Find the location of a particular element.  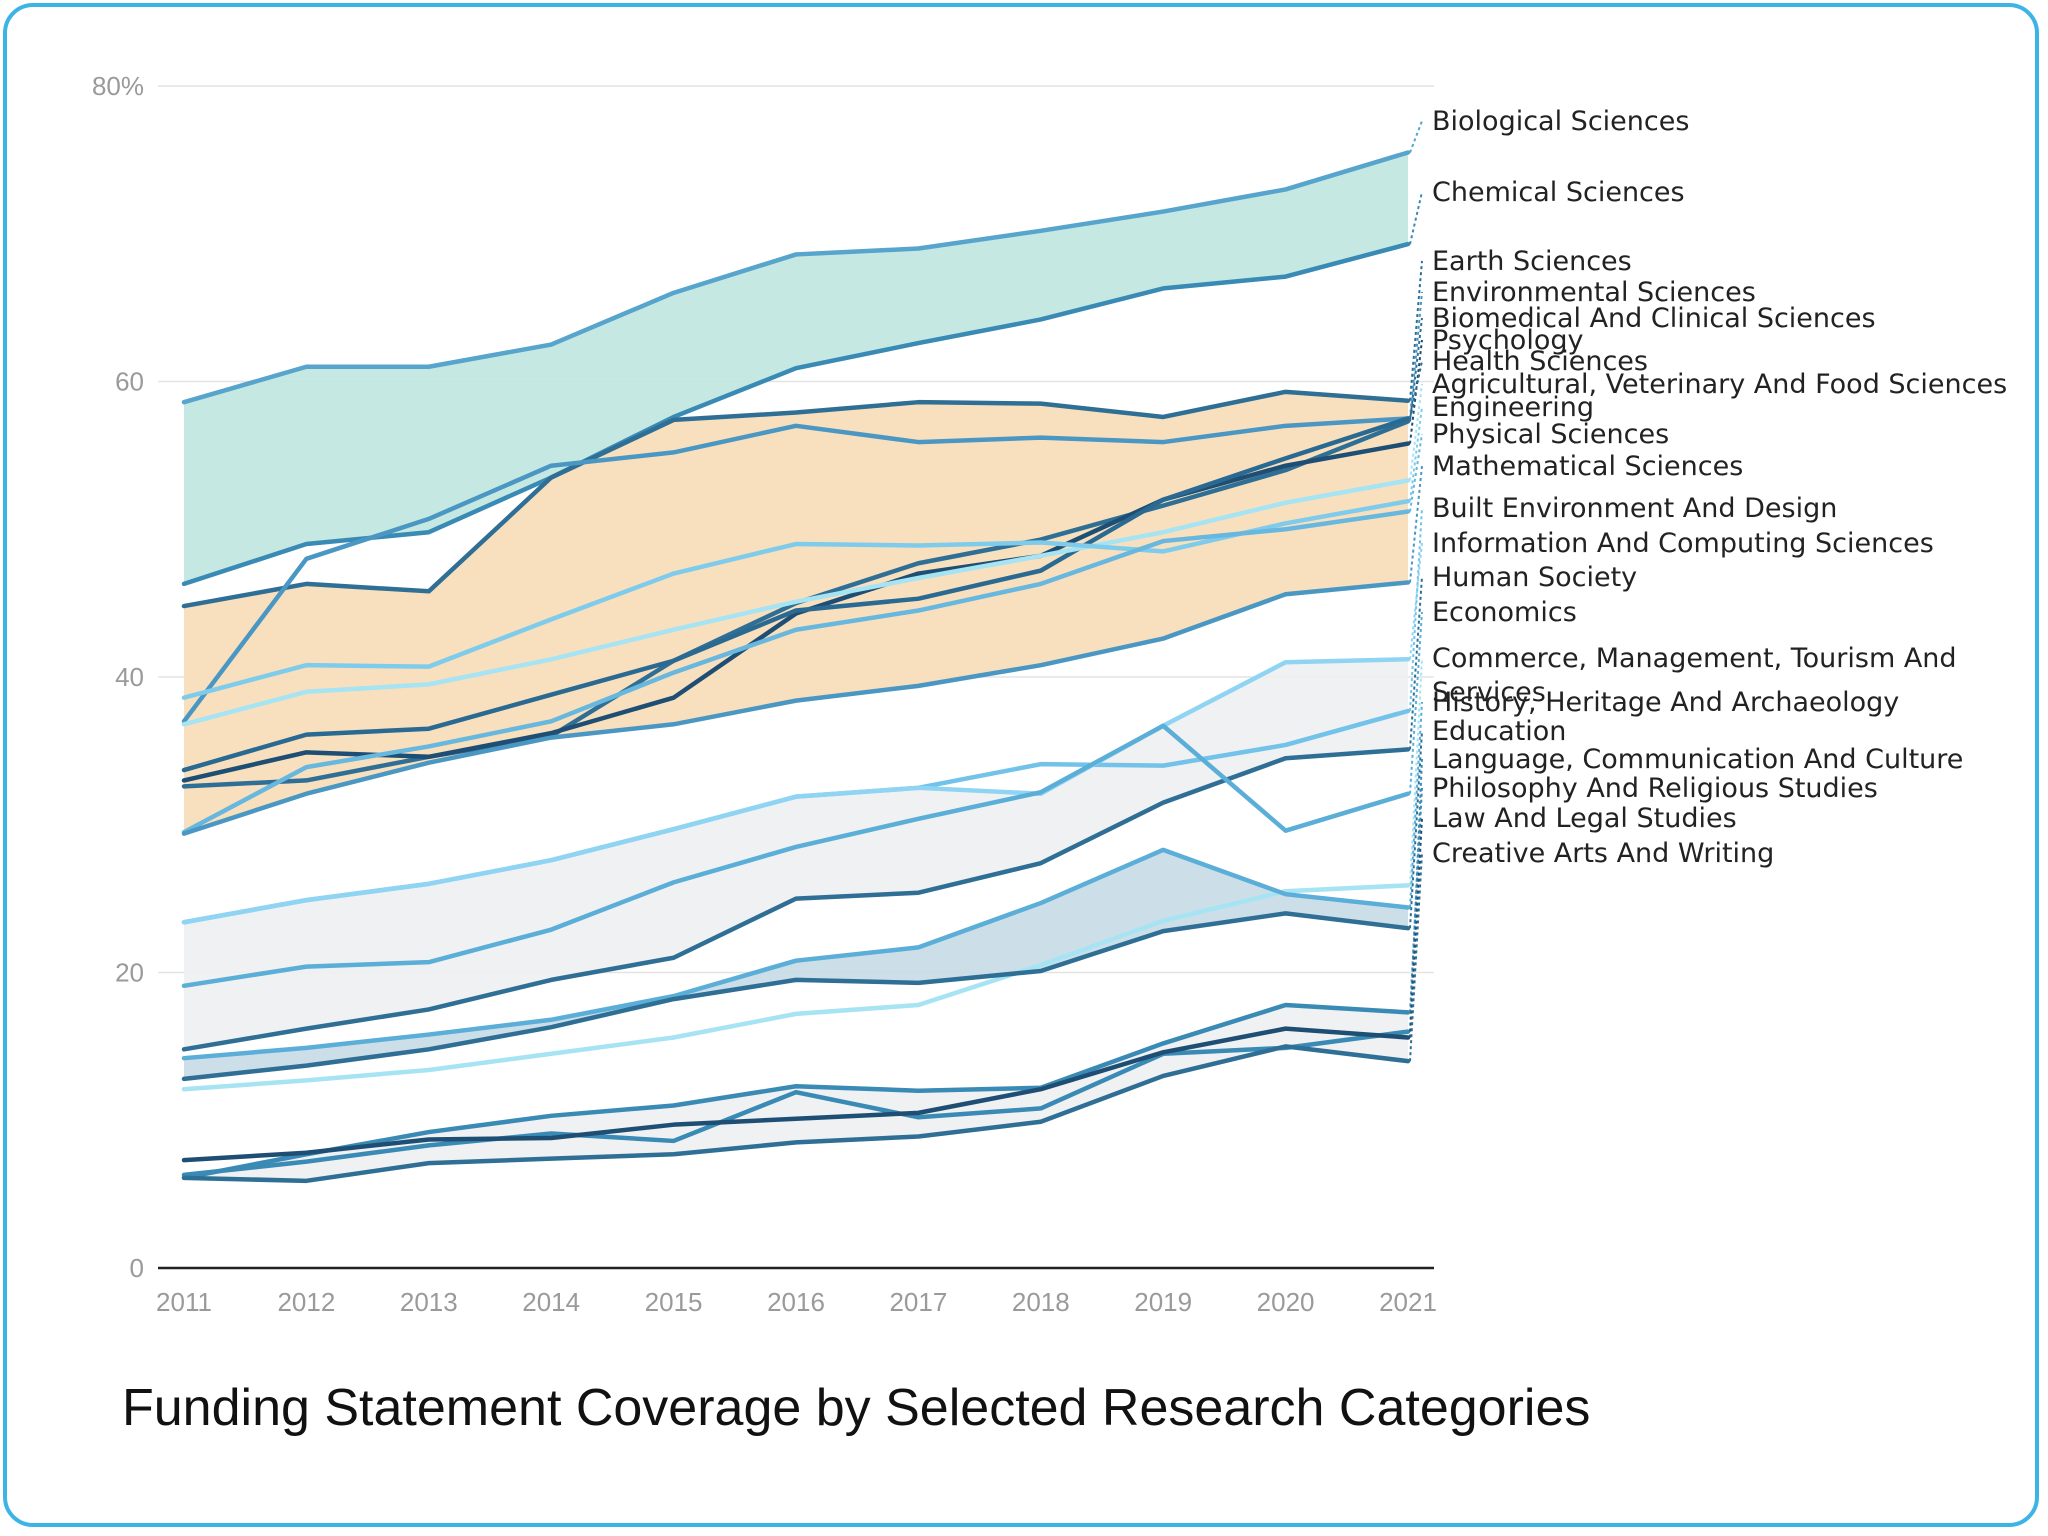

series-label-environmental-sciences: Environmental Sciences is located at coordinates (1594, 292).